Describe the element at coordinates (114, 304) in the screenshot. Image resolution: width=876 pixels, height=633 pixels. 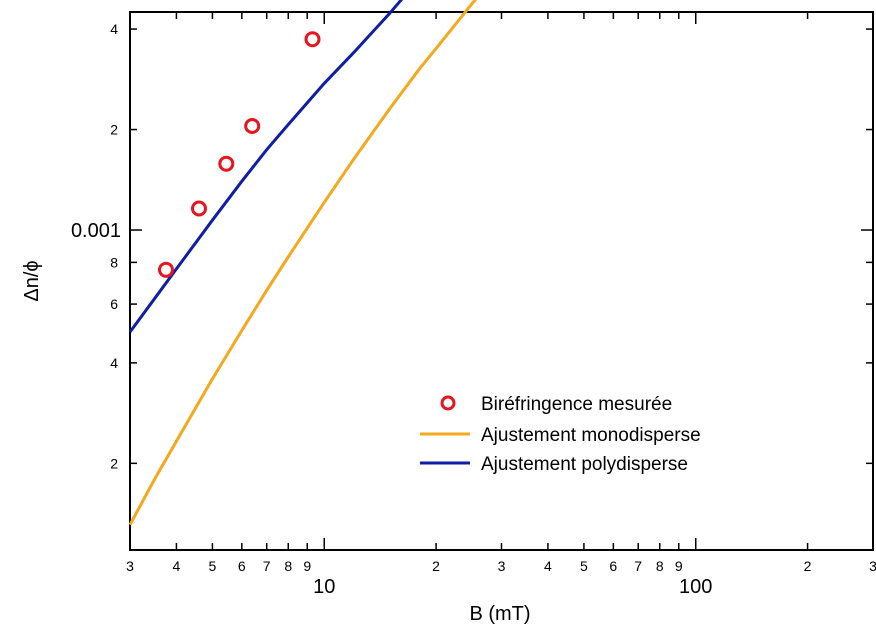
I see `y-minor-tick-label-2: 6` at that location.